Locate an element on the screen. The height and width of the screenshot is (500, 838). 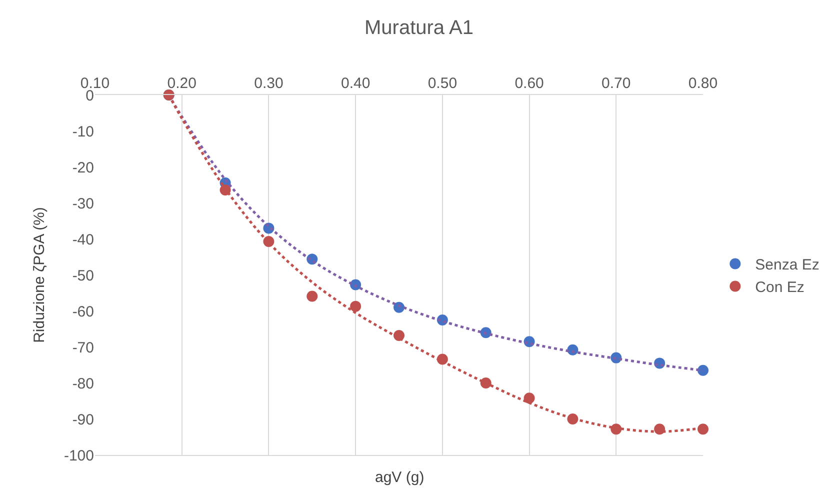
y-axis-title: Riduzione ζPGA (%) is located at coordinates (39, 275).